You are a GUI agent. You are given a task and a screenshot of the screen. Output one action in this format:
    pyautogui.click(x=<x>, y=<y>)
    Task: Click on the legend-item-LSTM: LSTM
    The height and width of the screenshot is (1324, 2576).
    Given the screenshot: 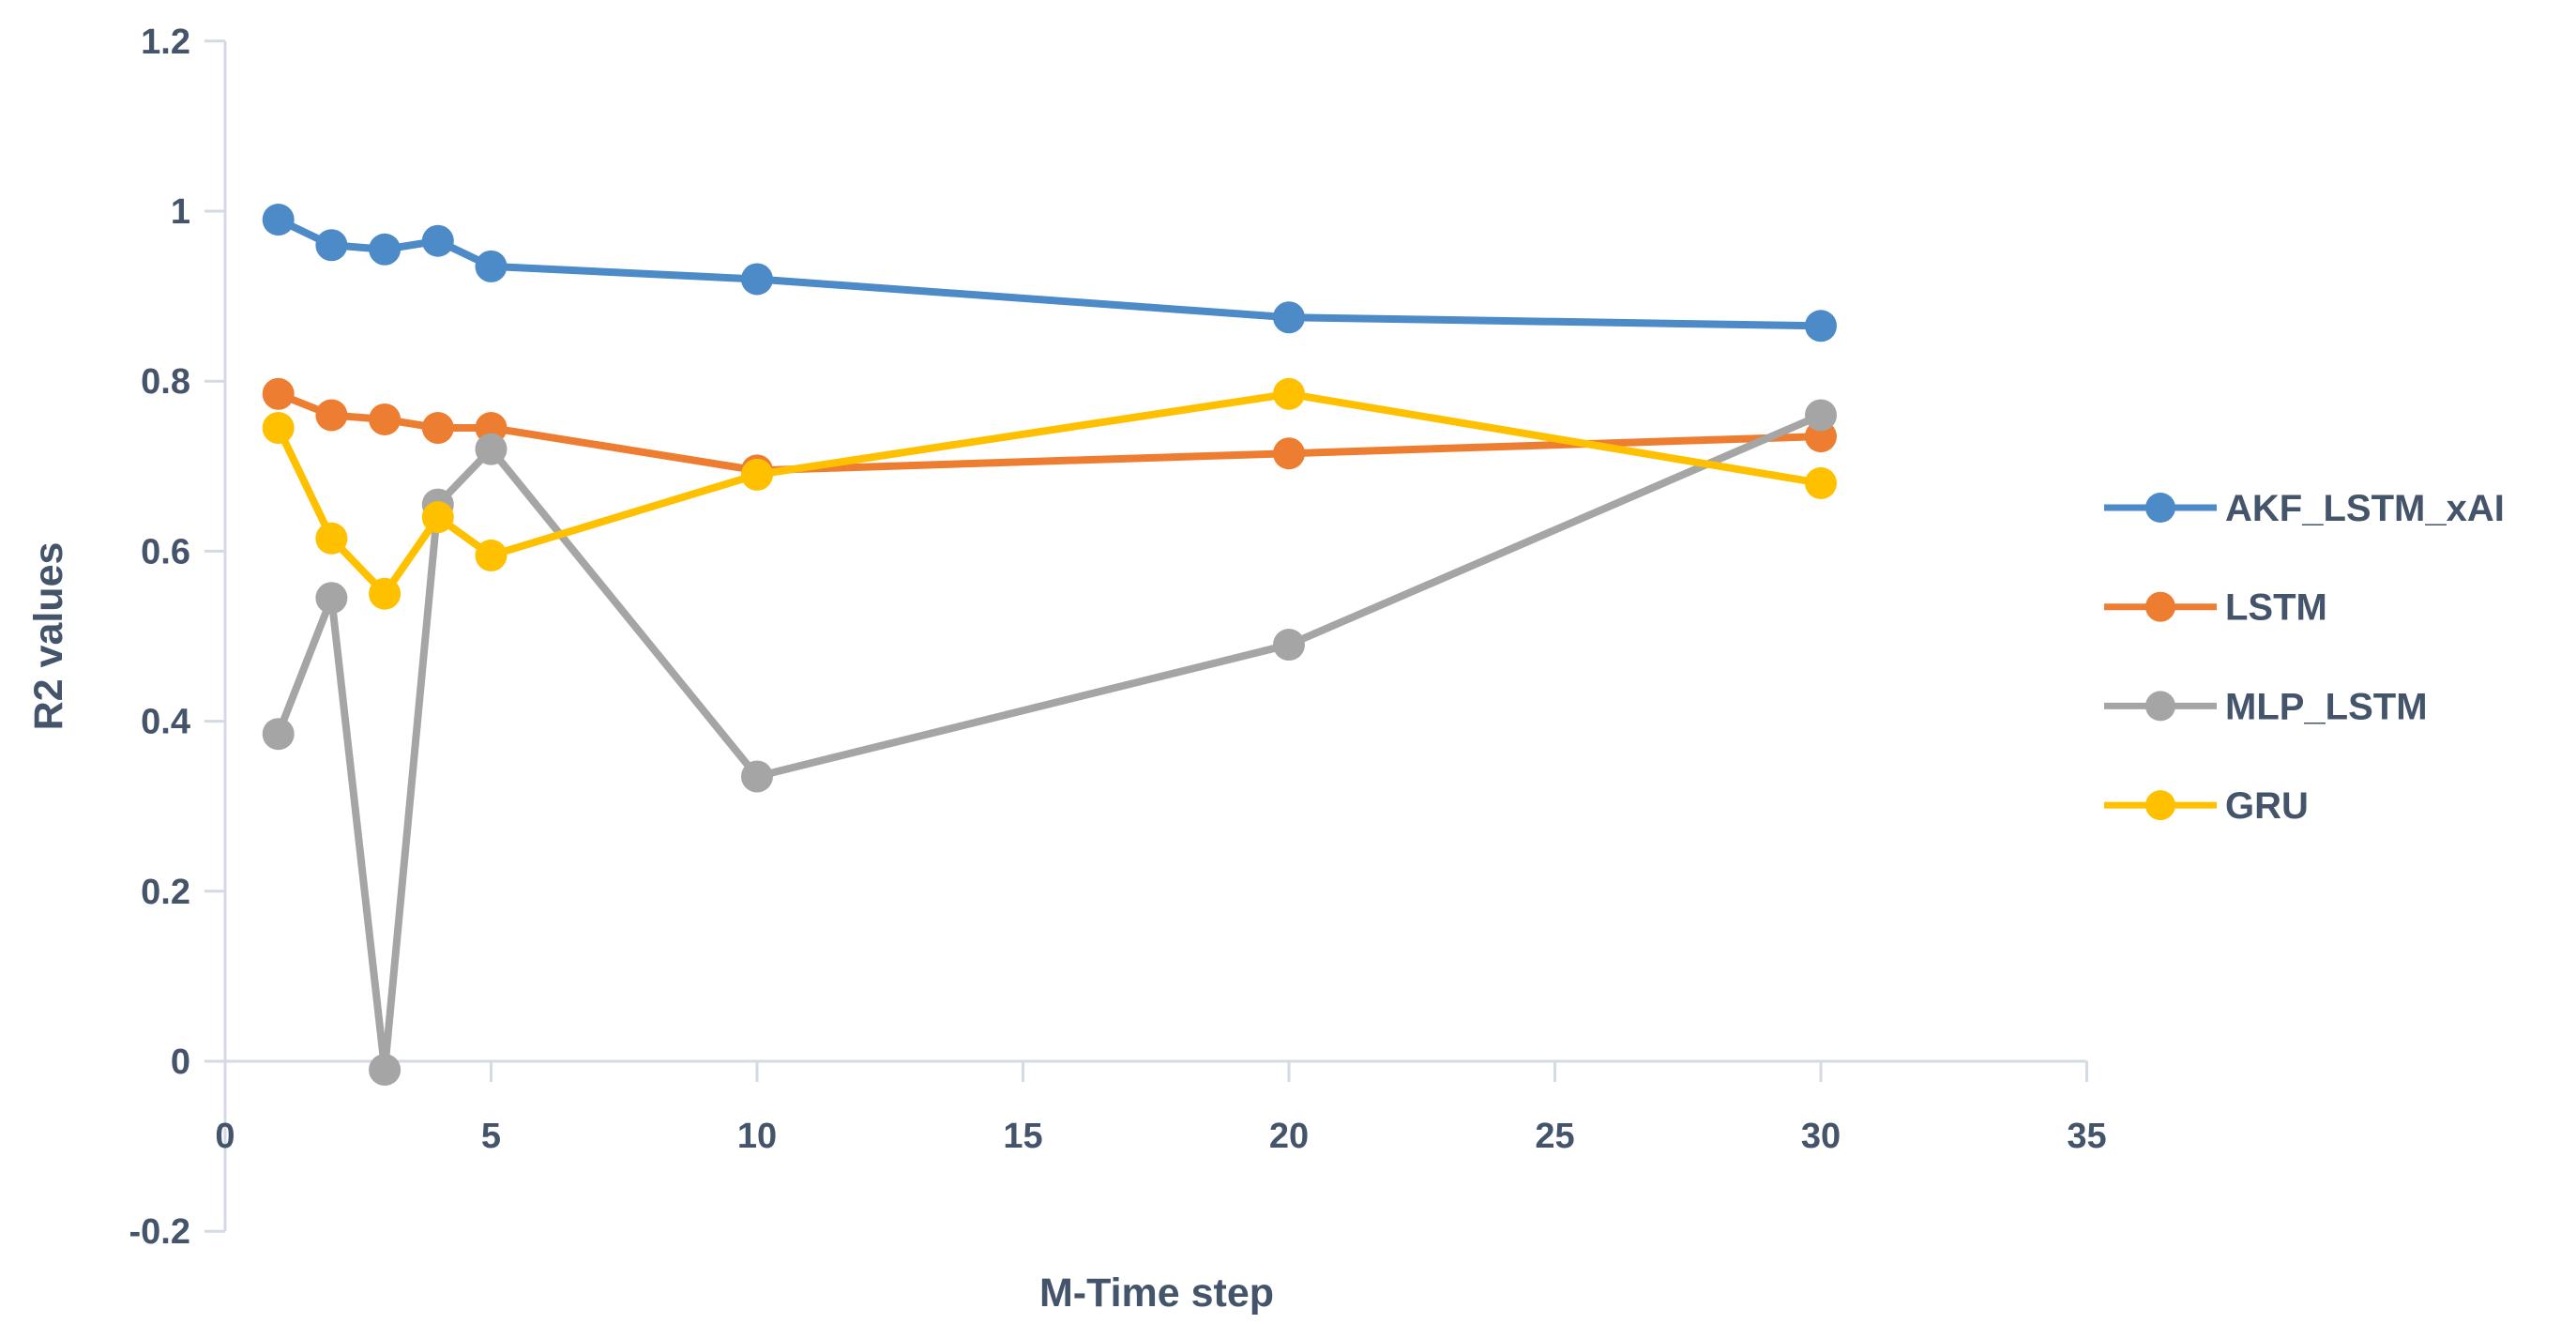 What is the action you would take?
    pyautogui.click(x=2215, y=608)
    